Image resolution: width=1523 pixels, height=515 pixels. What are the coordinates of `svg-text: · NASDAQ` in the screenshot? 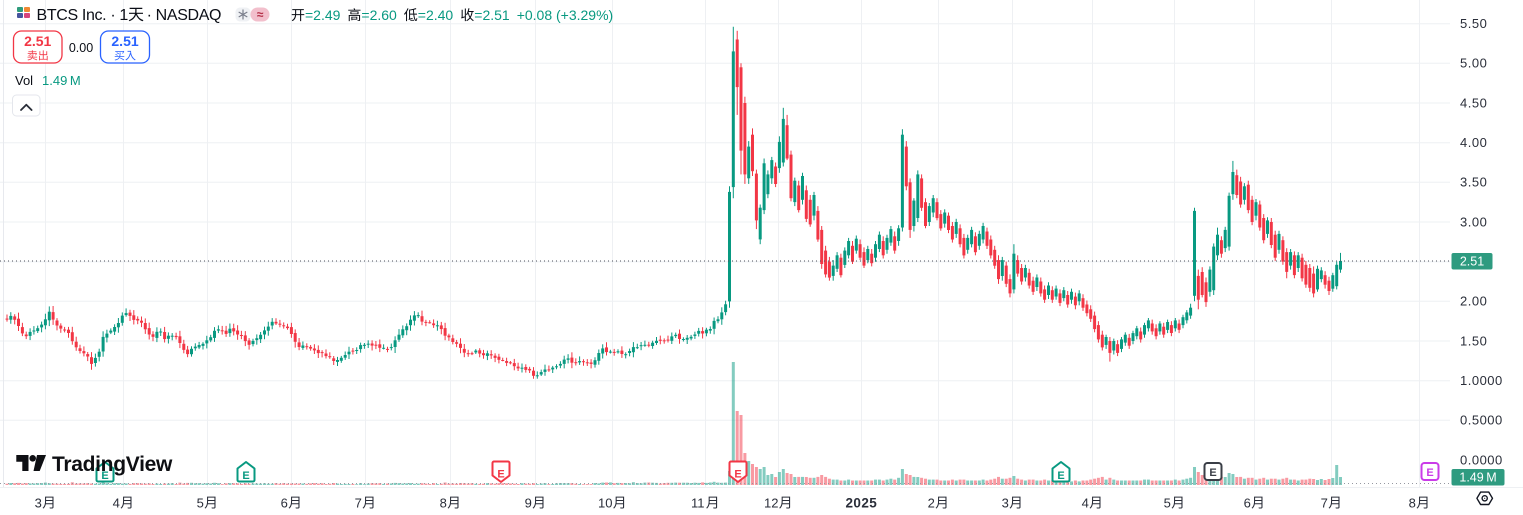 It's located at (184, 15).